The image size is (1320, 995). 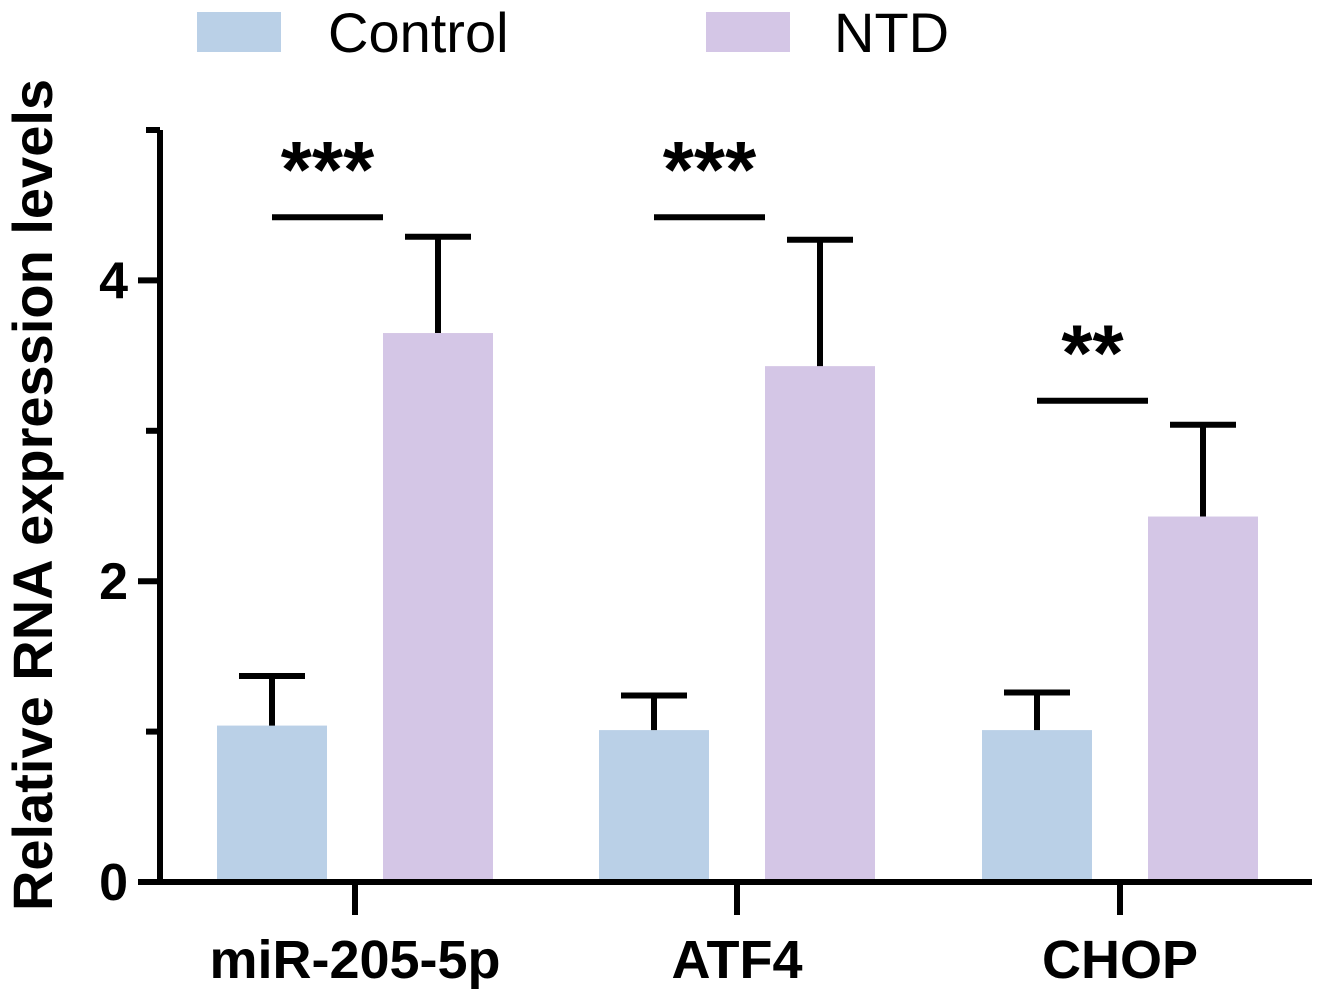 I want to click on bar-control-chop, so click(x=1037, y=806).